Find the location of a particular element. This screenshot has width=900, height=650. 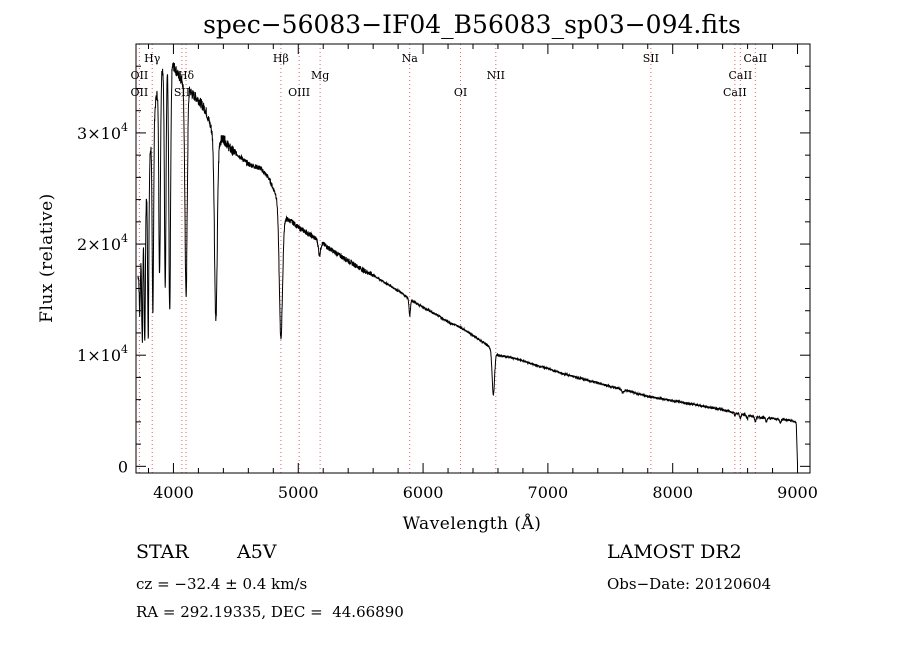

line-marker-label: OI is located at coordinates (460, 92).